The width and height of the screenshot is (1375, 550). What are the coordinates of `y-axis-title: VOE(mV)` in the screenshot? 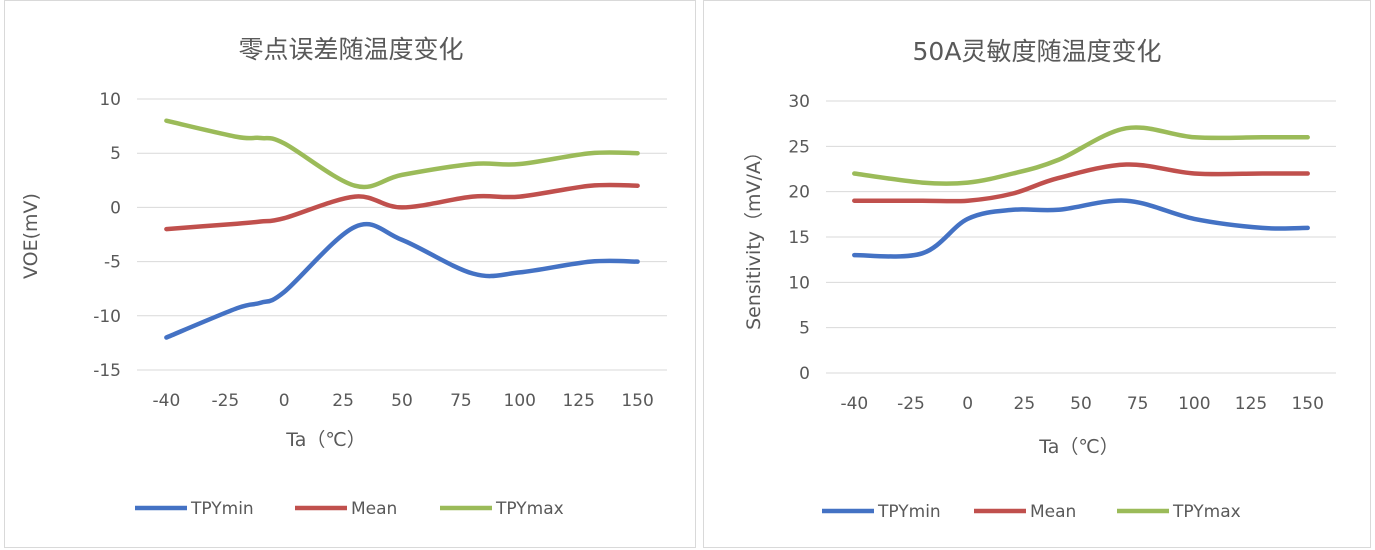 It's located at (31, 236).